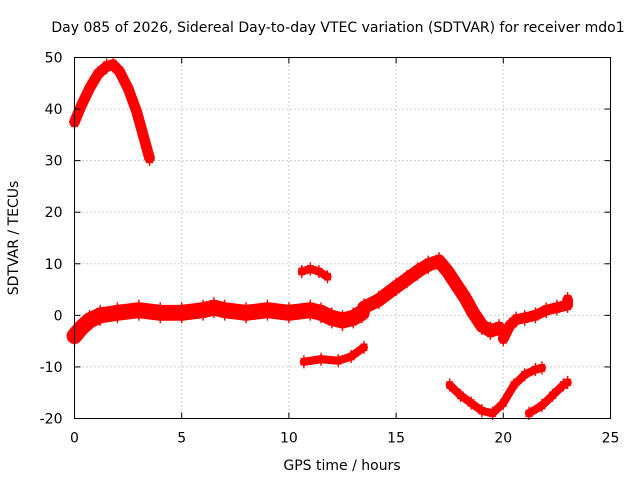  What do you see at coordinates (74, 439) in the screenshot?
I see `x-tick-label: 0` at bounding box center [74, 439].